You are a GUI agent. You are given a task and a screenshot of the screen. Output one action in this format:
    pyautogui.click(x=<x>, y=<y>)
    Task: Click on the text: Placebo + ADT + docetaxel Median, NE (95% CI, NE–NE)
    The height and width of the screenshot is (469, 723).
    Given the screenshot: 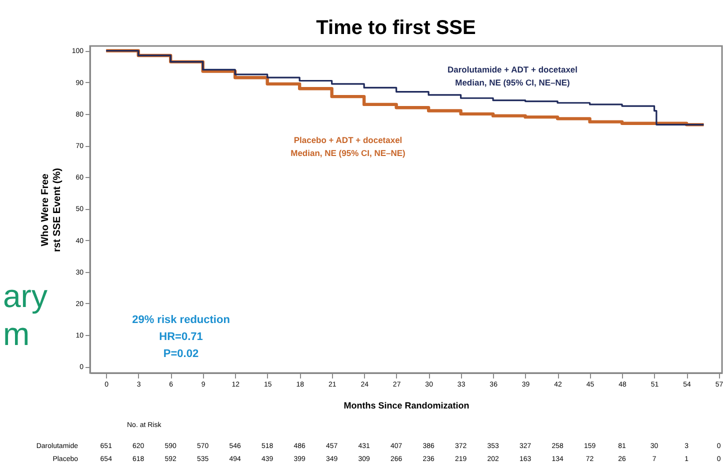 What is the action you would take?
    pyautogui.click(x=348, y=146)
    